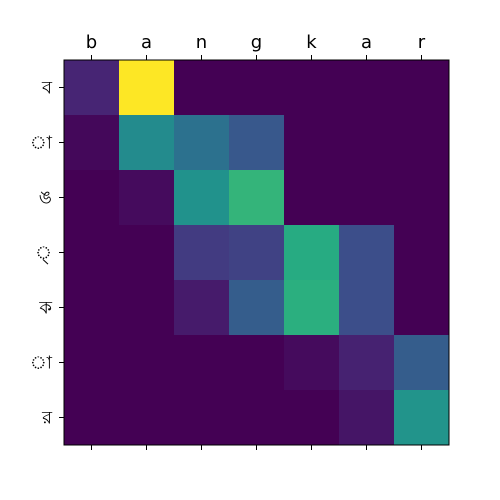 This screenshot has width=500, height=500. Describe the element at coordinates (43, 254) in the screenshot. I see `y-tick-label: ্` at that location.